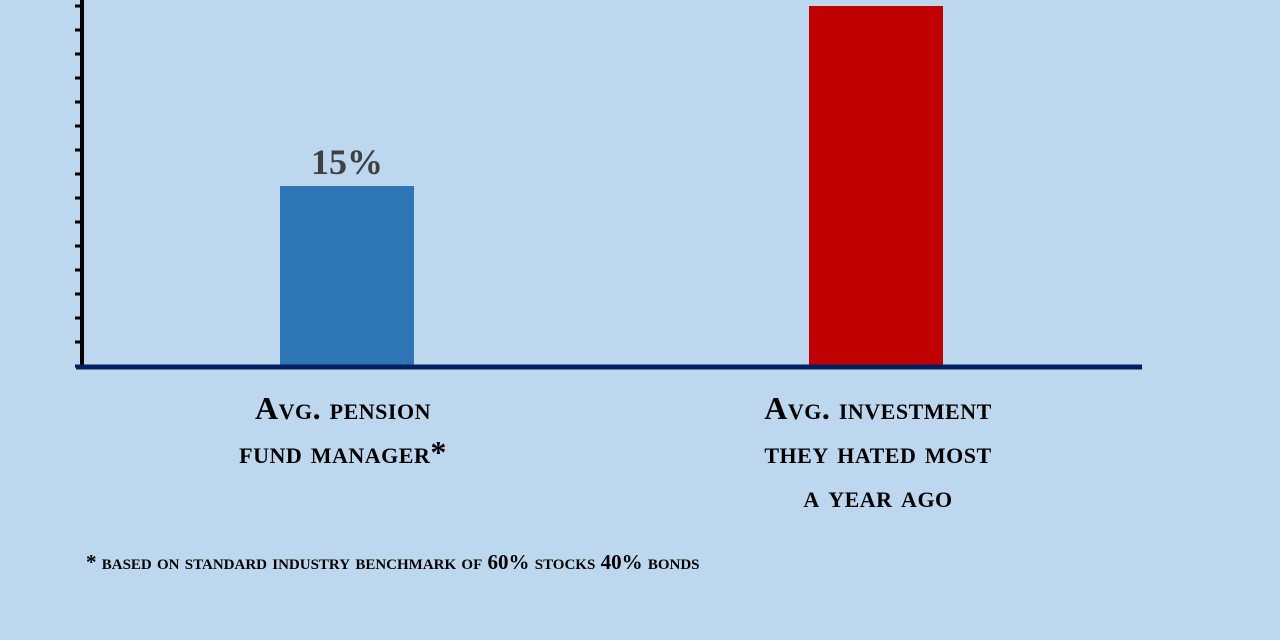 Image resolution: width=1280 pixels, height=640 pixels. Describe the element at coordinates (343, 430) in the screenshot. I see `category-label-pension-fund-manager: Avg. pension fund manager*` at that location.